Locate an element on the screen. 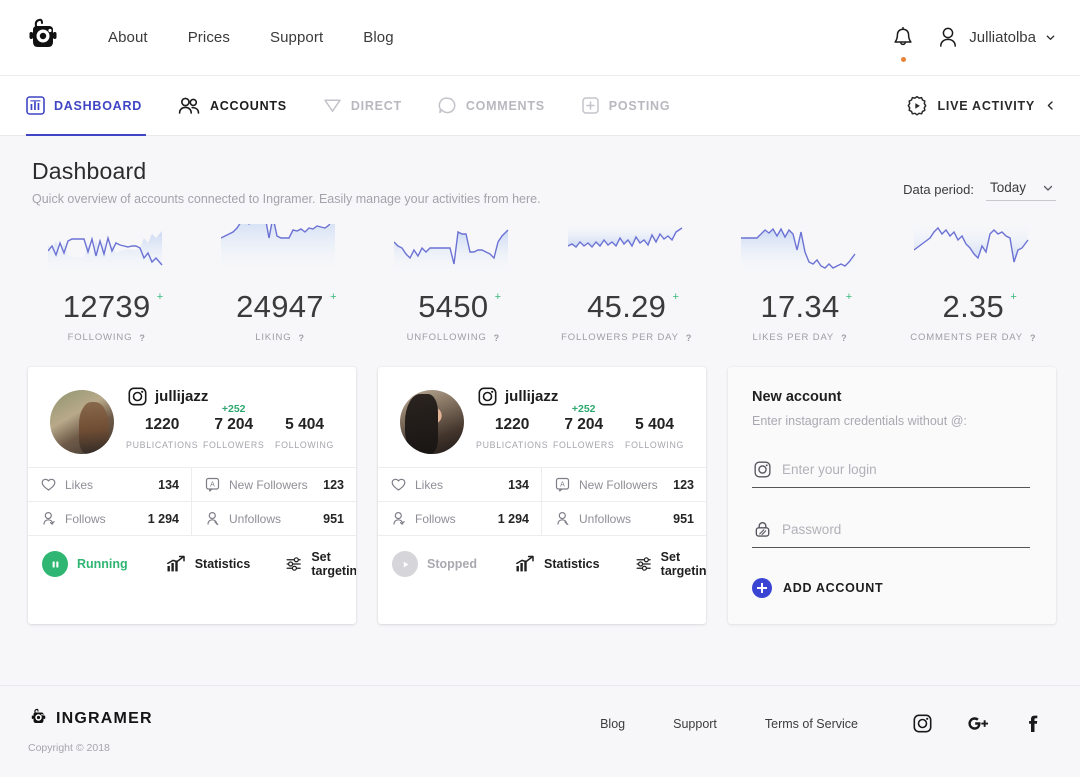 Image resolution: width=1080 pixels, height=777 pixels. footer-copyright: Copyright © 2018 is located at coordinates (69, 748).